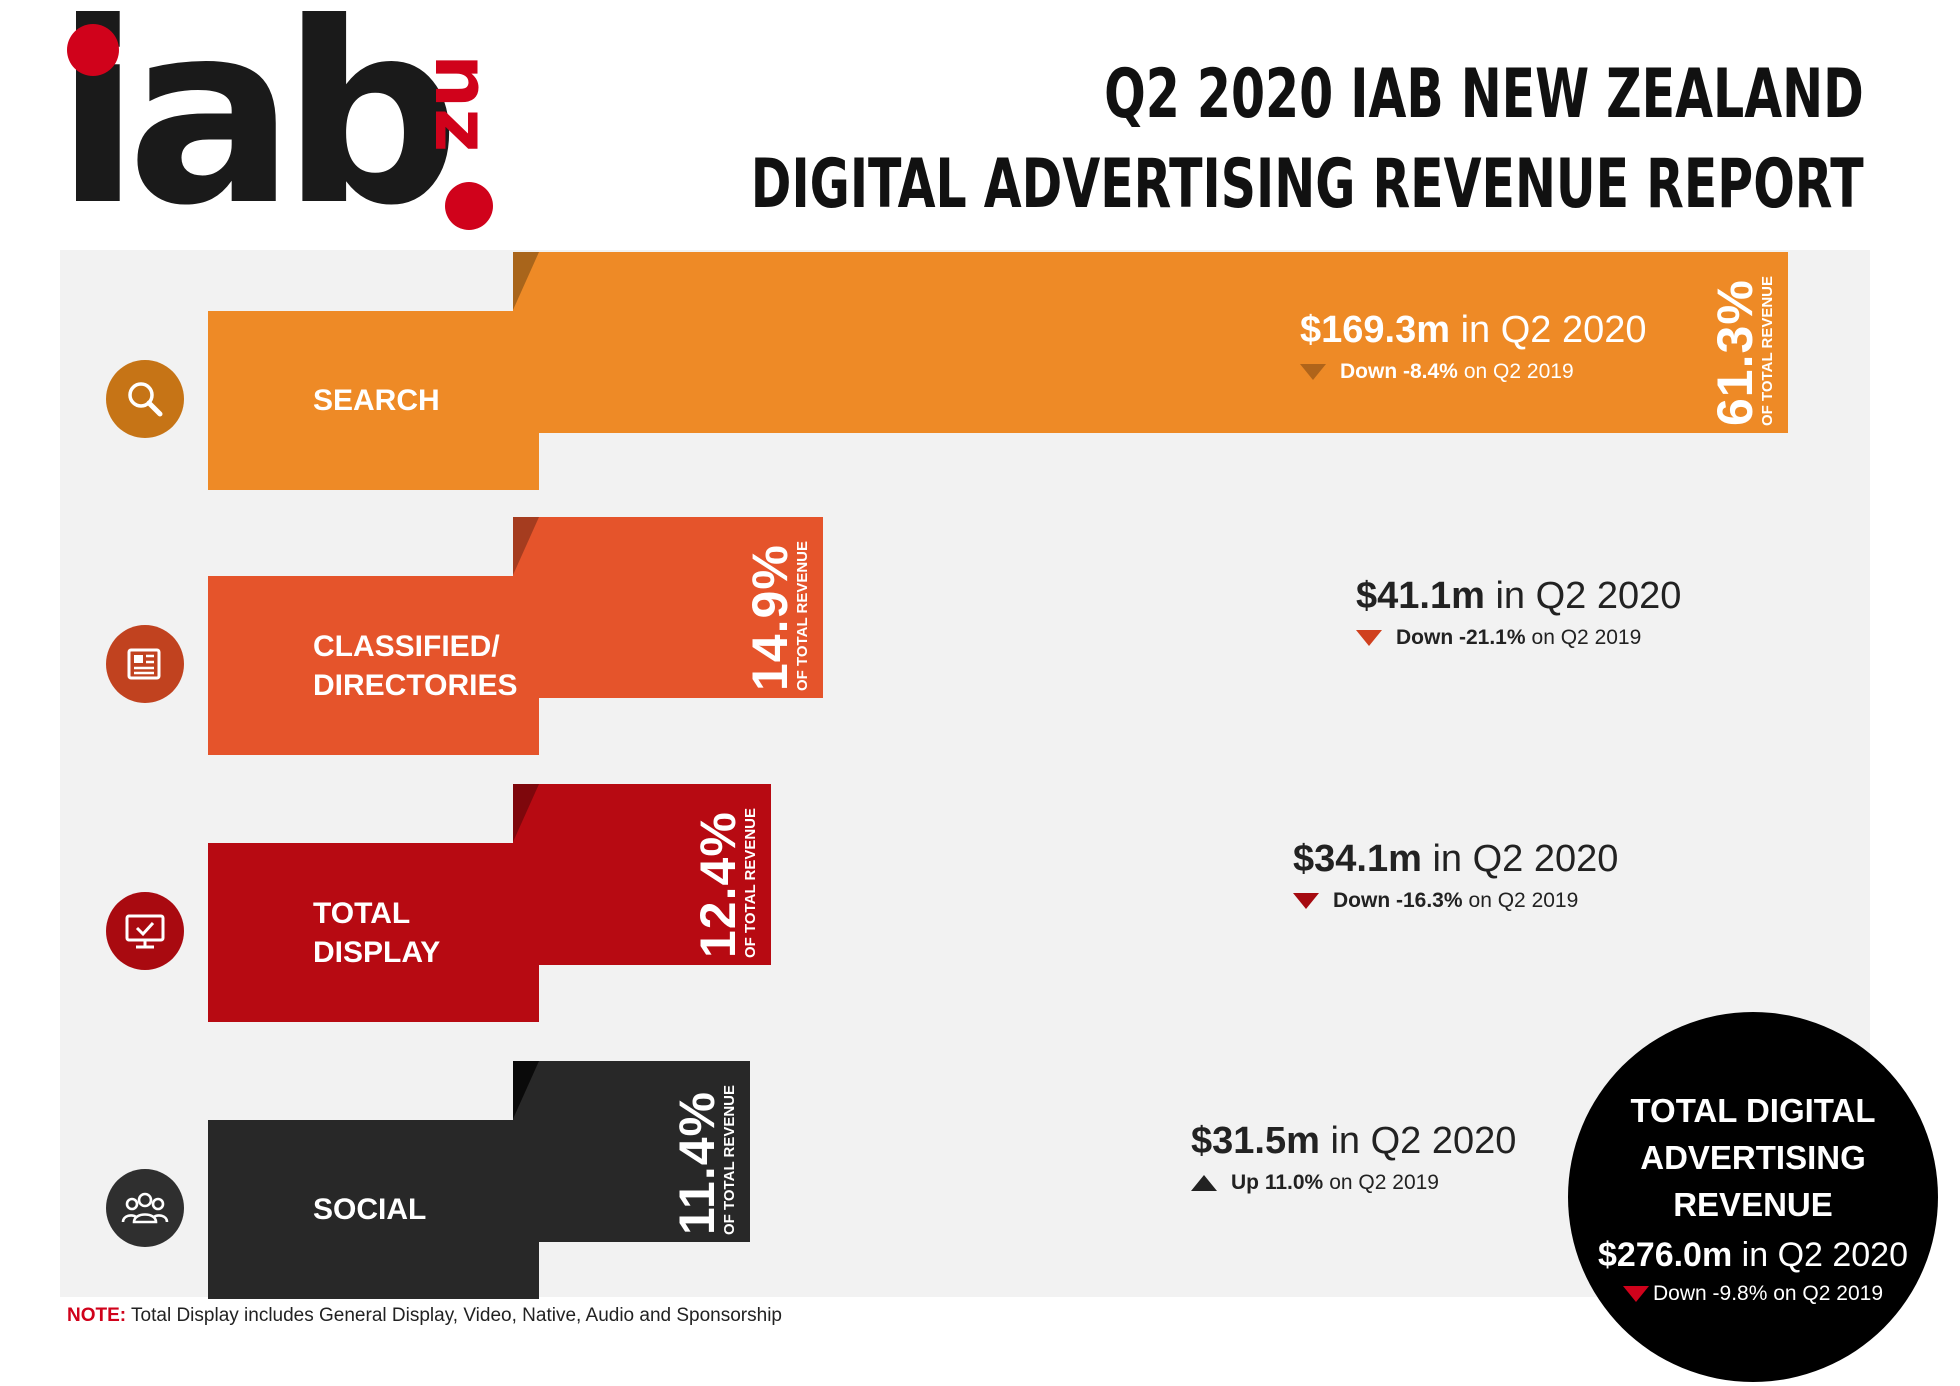 This screenshot has height=1386, width=1960. Describe the element at coordinates (1665, 1255) in the screenshot. I see `total-revenue: $276.0m` at that location.